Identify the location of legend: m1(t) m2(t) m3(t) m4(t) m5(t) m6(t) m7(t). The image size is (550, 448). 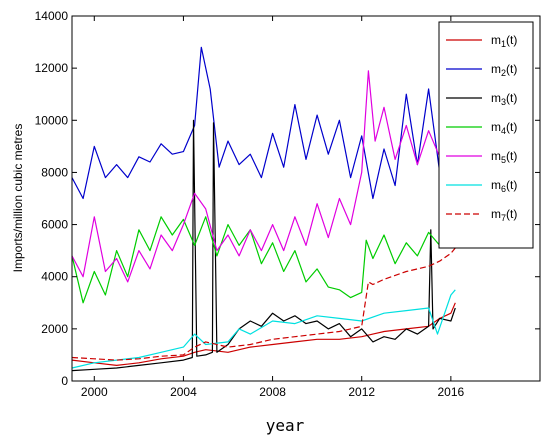
(486, 135).